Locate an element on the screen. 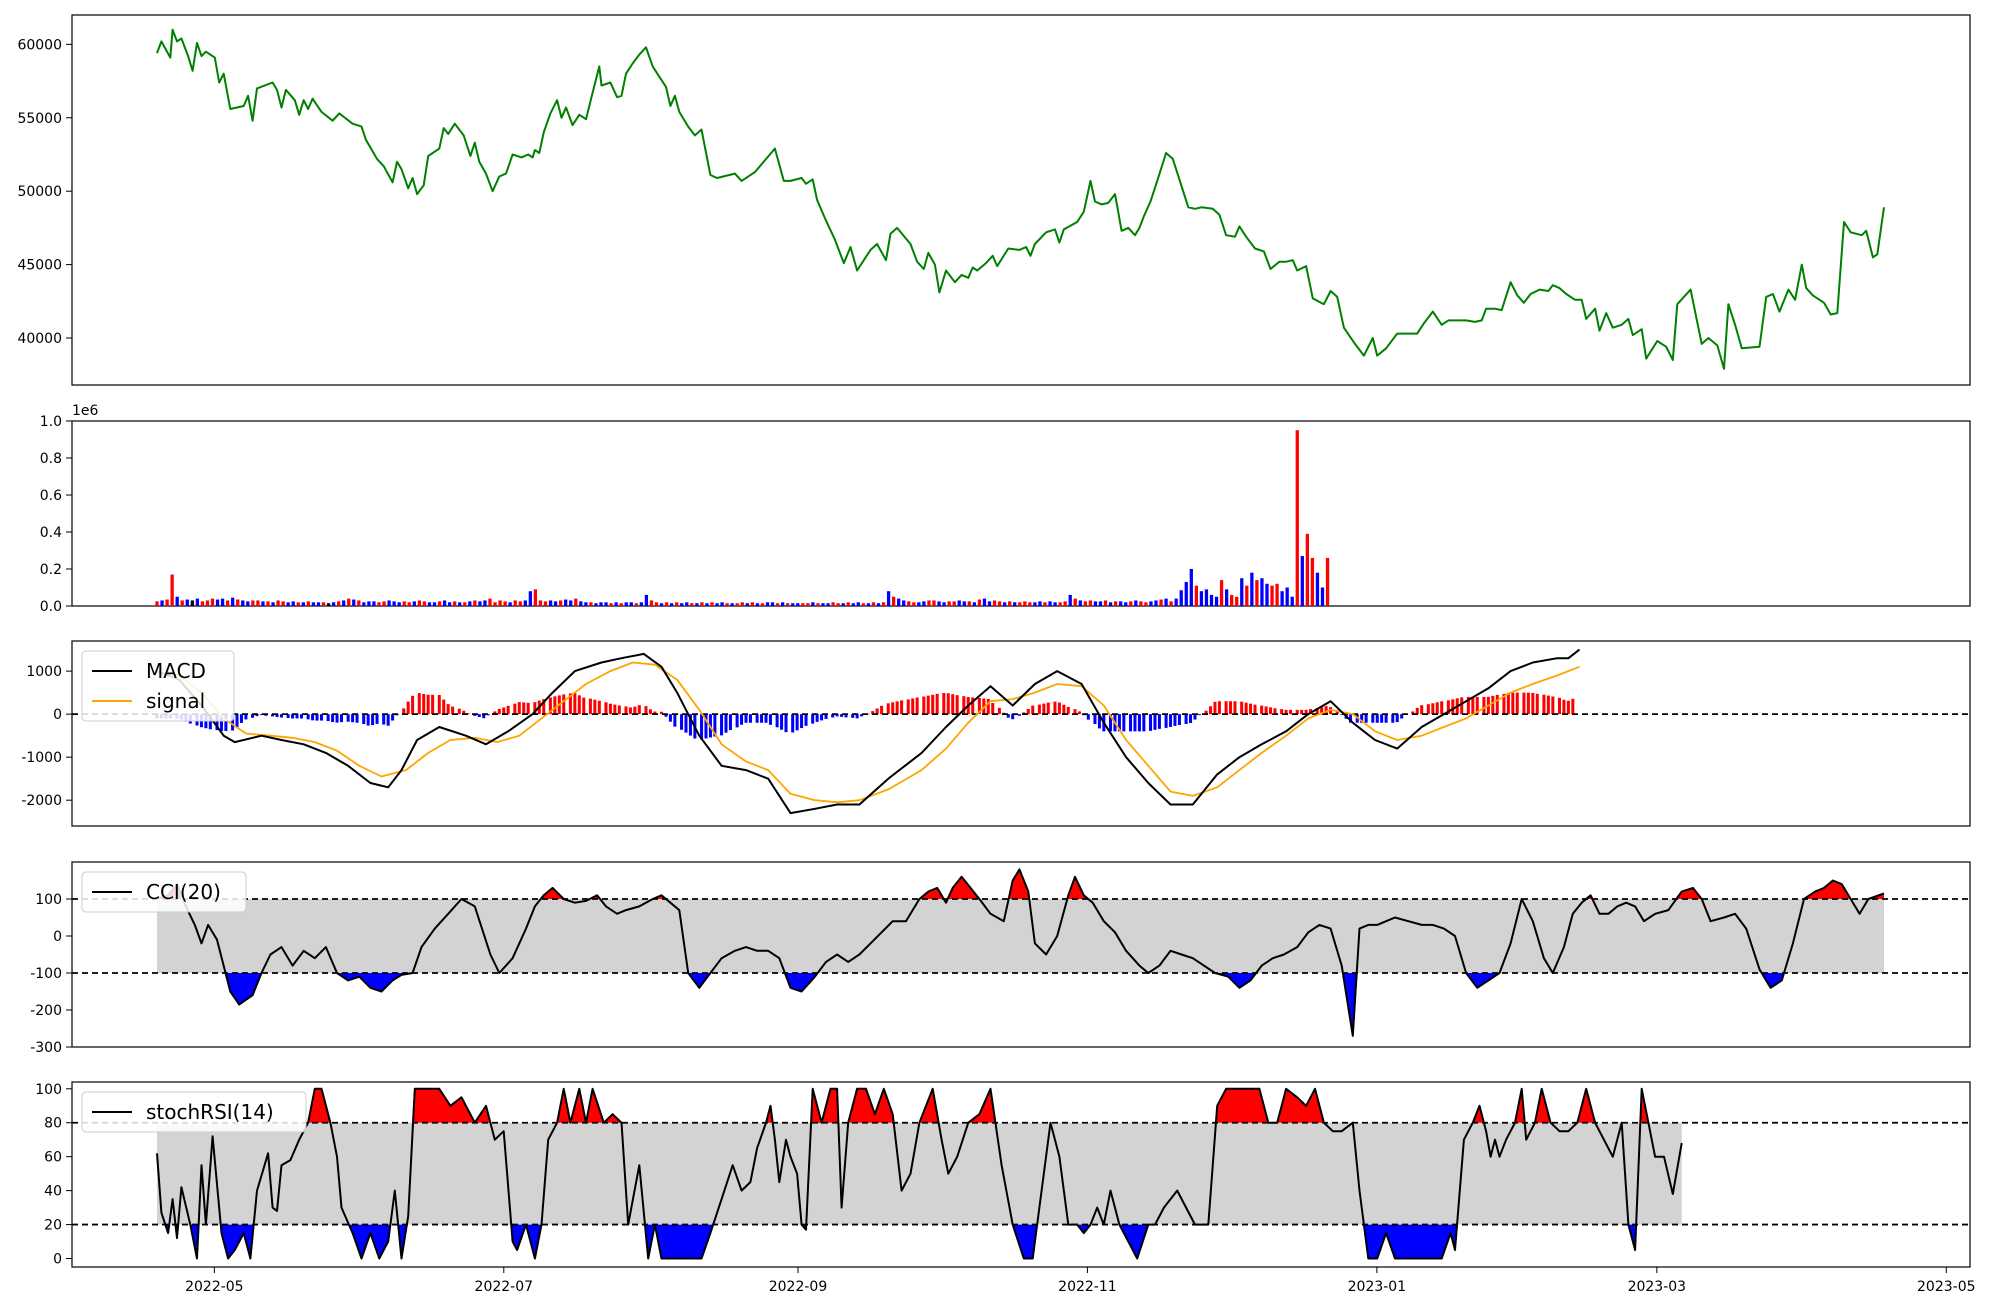 The image size is (2000, 1300). price-ytick-label: 50000 is located at coordinates (39, 192).